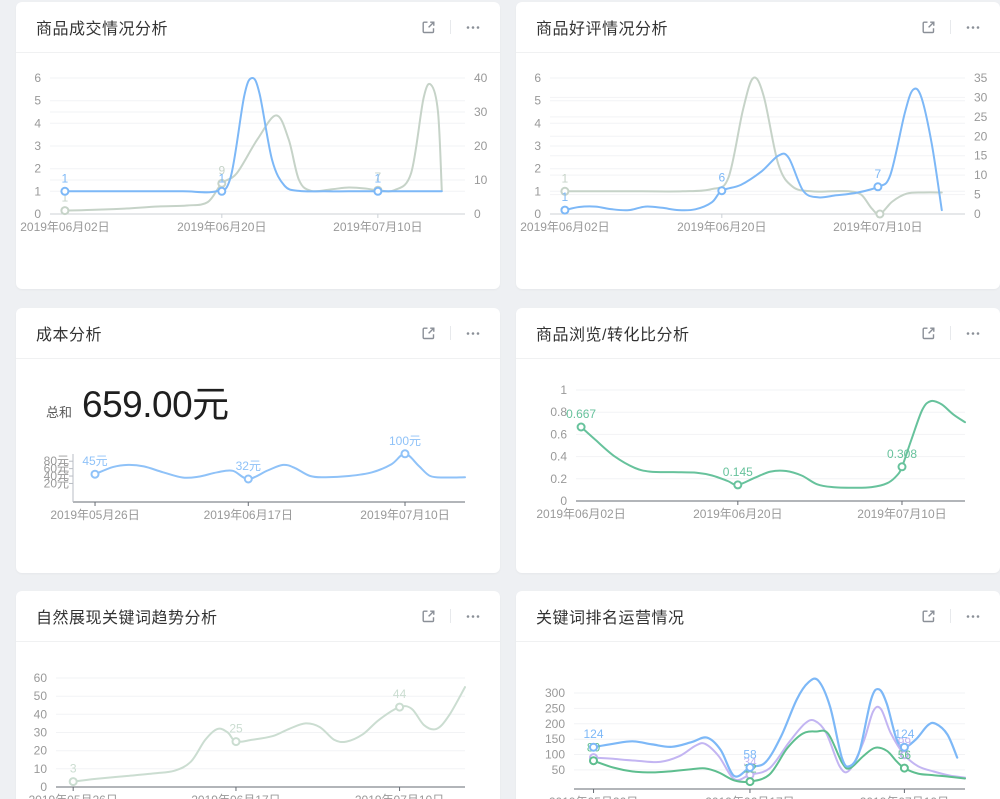  Describe the element at coordinates (581, 414) in the screenshot. I see `svg-text: 0.667` at that location.